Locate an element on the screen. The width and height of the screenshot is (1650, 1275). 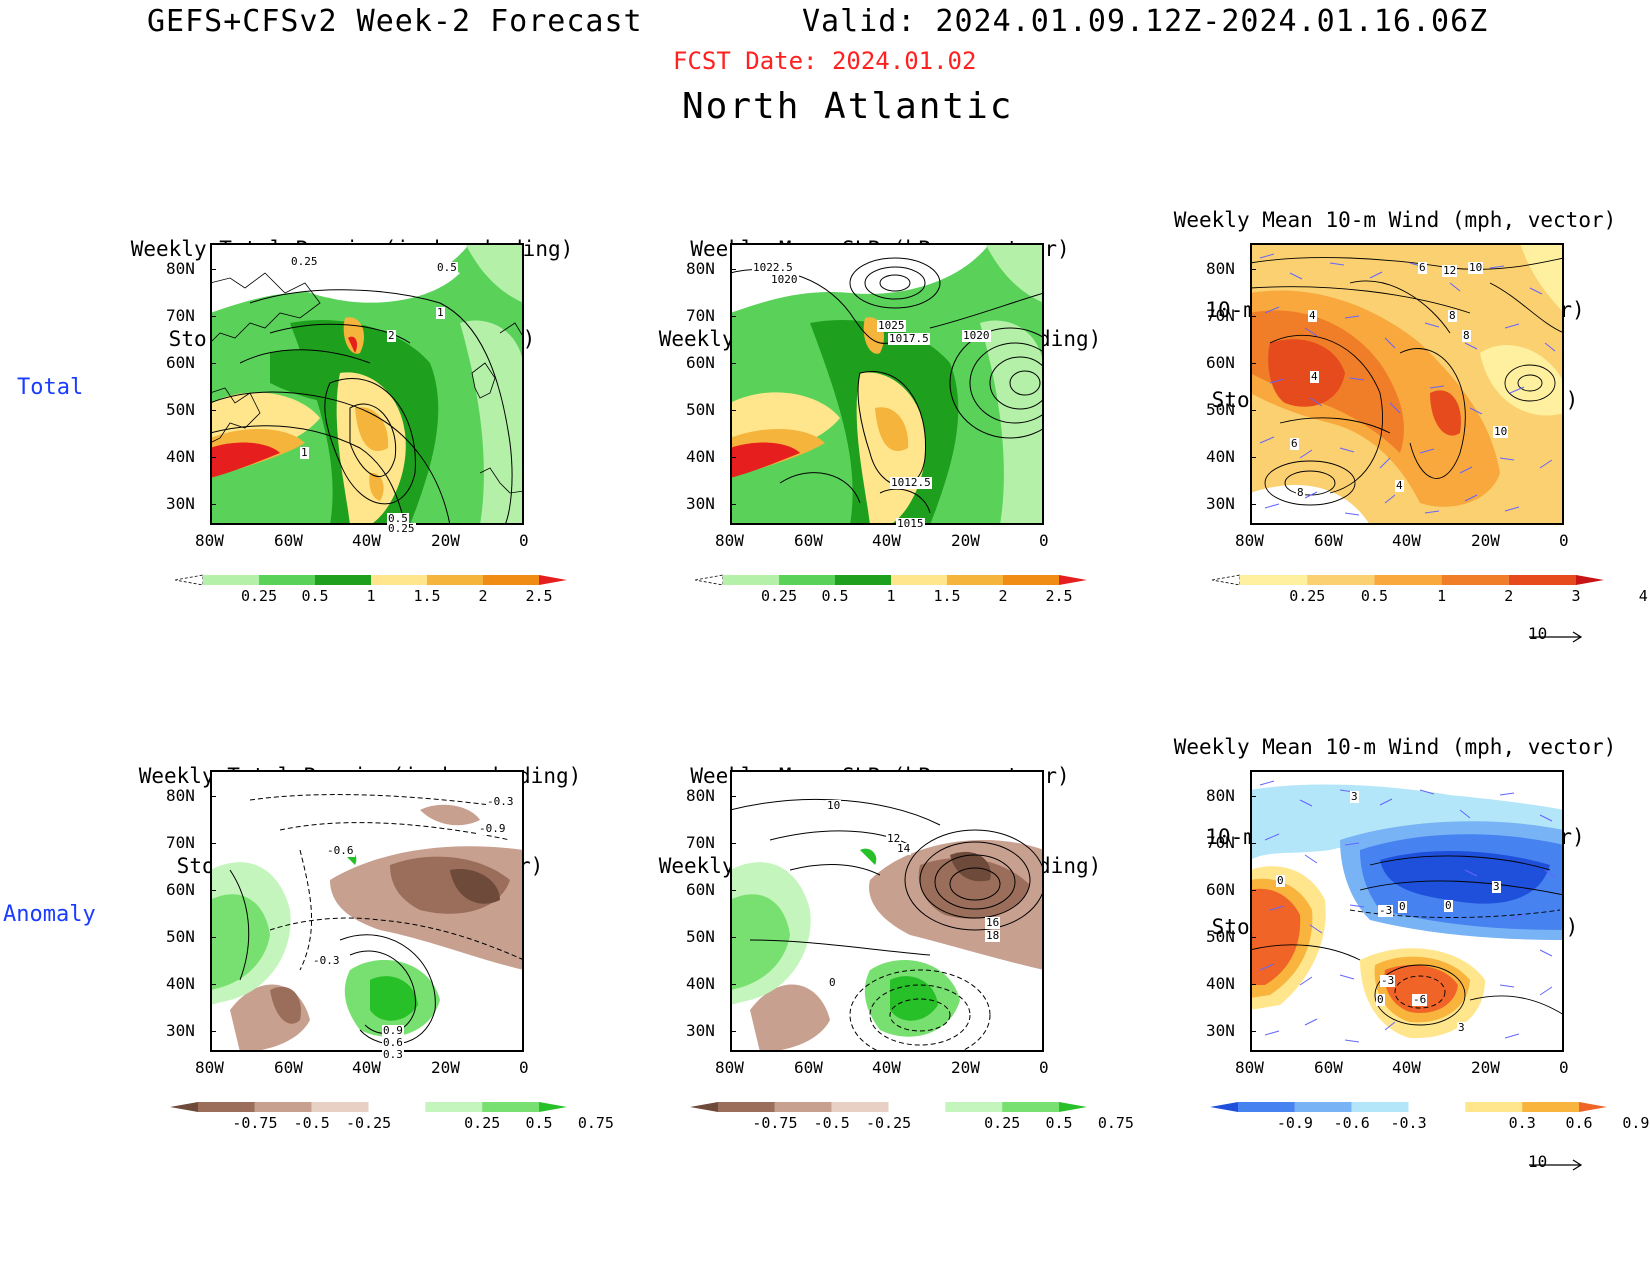
chart-title: GEFS+CFSv2 Week-2 Forecast is located at coordinates (395, 21).